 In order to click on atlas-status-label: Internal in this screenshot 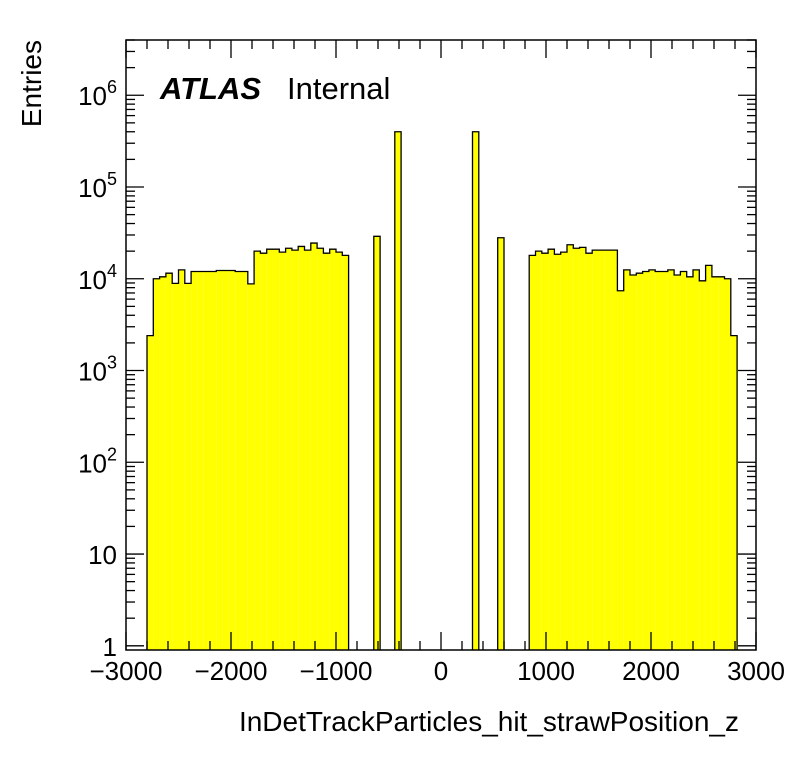, I will do `click(338, 88)`.